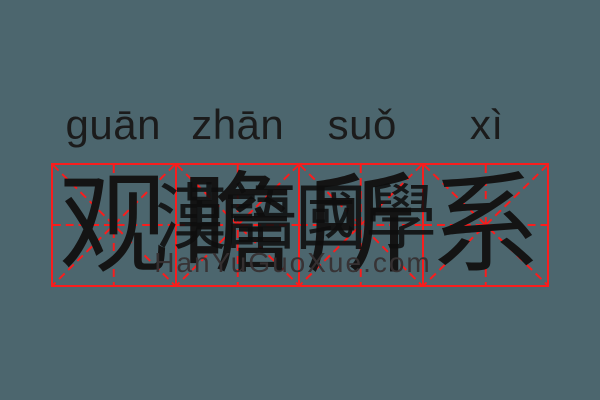  Describe the element at coordinates (293, 262) in the screenshot. I see `watermark-url-text: HanYuGuoXue.com` at that location.